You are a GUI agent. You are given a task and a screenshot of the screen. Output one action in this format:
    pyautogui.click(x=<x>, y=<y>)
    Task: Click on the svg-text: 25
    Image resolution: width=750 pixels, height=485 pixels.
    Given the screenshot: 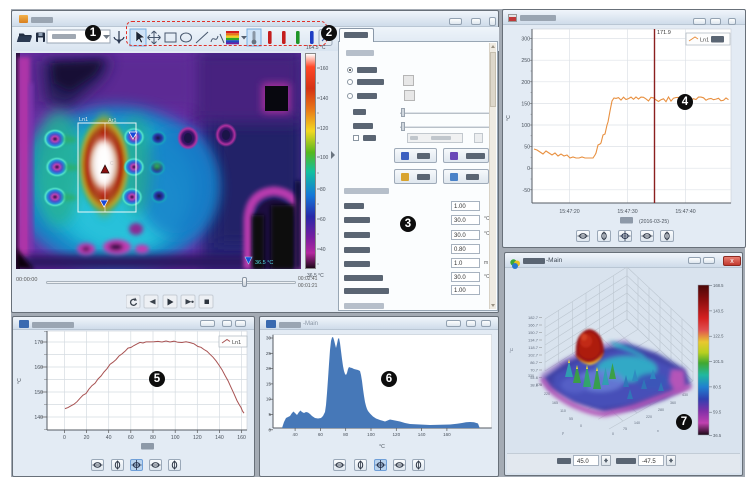 What is the action you would take?
    pyautogui.click(x=269, y=353)
    